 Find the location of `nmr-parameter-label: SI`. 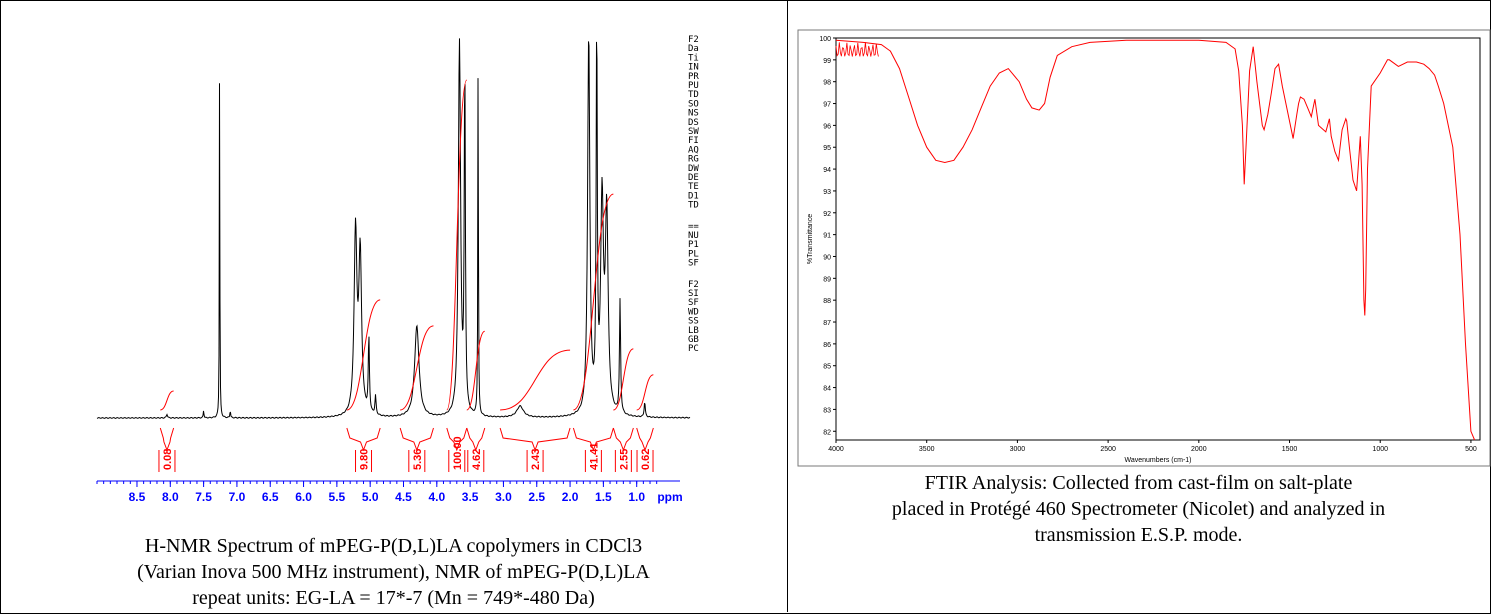

nmr-parameter-label: SI is located at coordinates (693, 294).